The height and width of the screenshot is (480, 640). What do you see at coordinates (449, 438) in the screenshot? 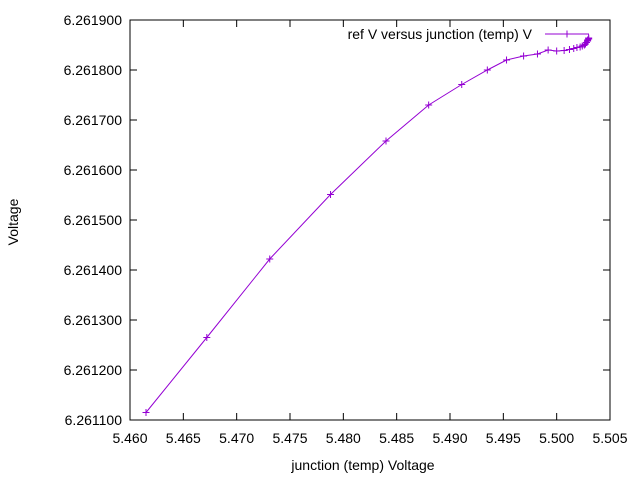
I see `x-tick-label: 5.490` at bounding box center [449, 438].